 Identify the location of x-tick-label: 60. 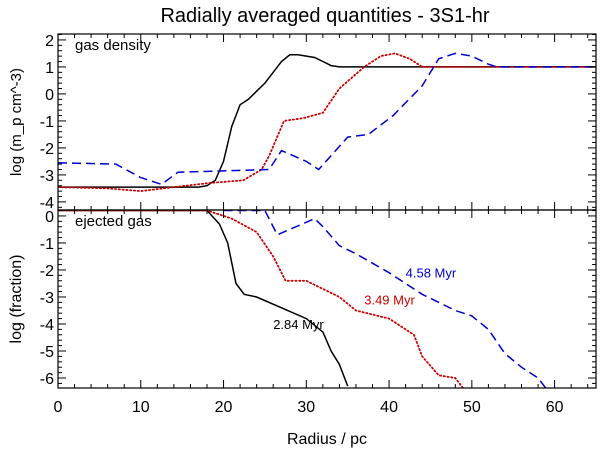
(555, 407).